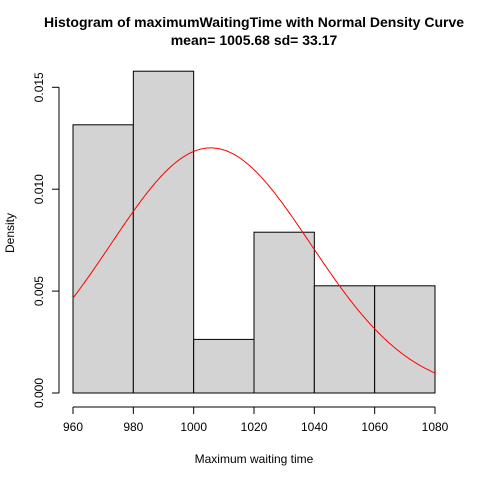 Image resolution: width=480 pixels, height=480 pixels. What do you see at coordinates (39, 291) in the screenshot?
I see `y-tick-label: 0.005` at bounding box center [39, 291].